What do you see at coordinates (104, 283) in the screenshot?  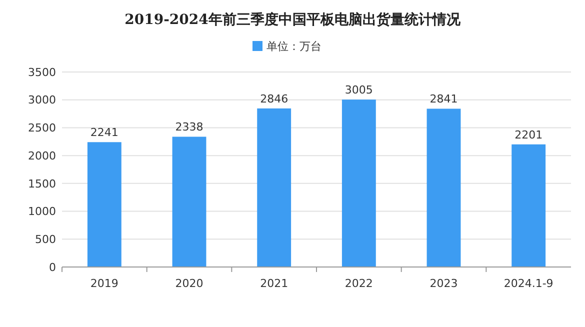 I see `x-tick-label: 2019` at bounding box center [104, 283].